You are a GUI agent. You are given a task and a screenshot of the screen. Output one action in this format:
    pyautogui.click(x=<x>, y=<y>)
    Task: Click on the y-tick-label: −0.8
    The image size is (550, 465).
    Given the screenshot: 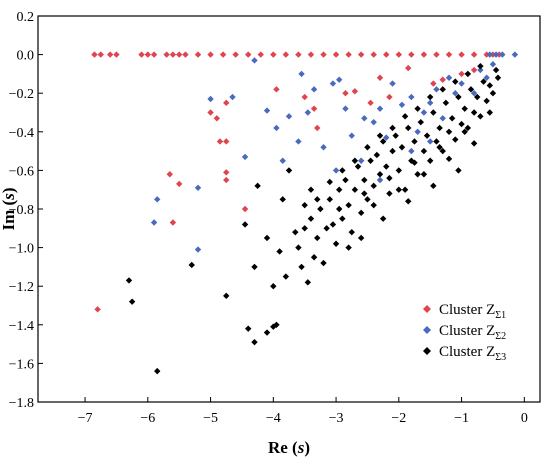 What is the action you would take?
    pyautogui.click(x=21, y=210)
    